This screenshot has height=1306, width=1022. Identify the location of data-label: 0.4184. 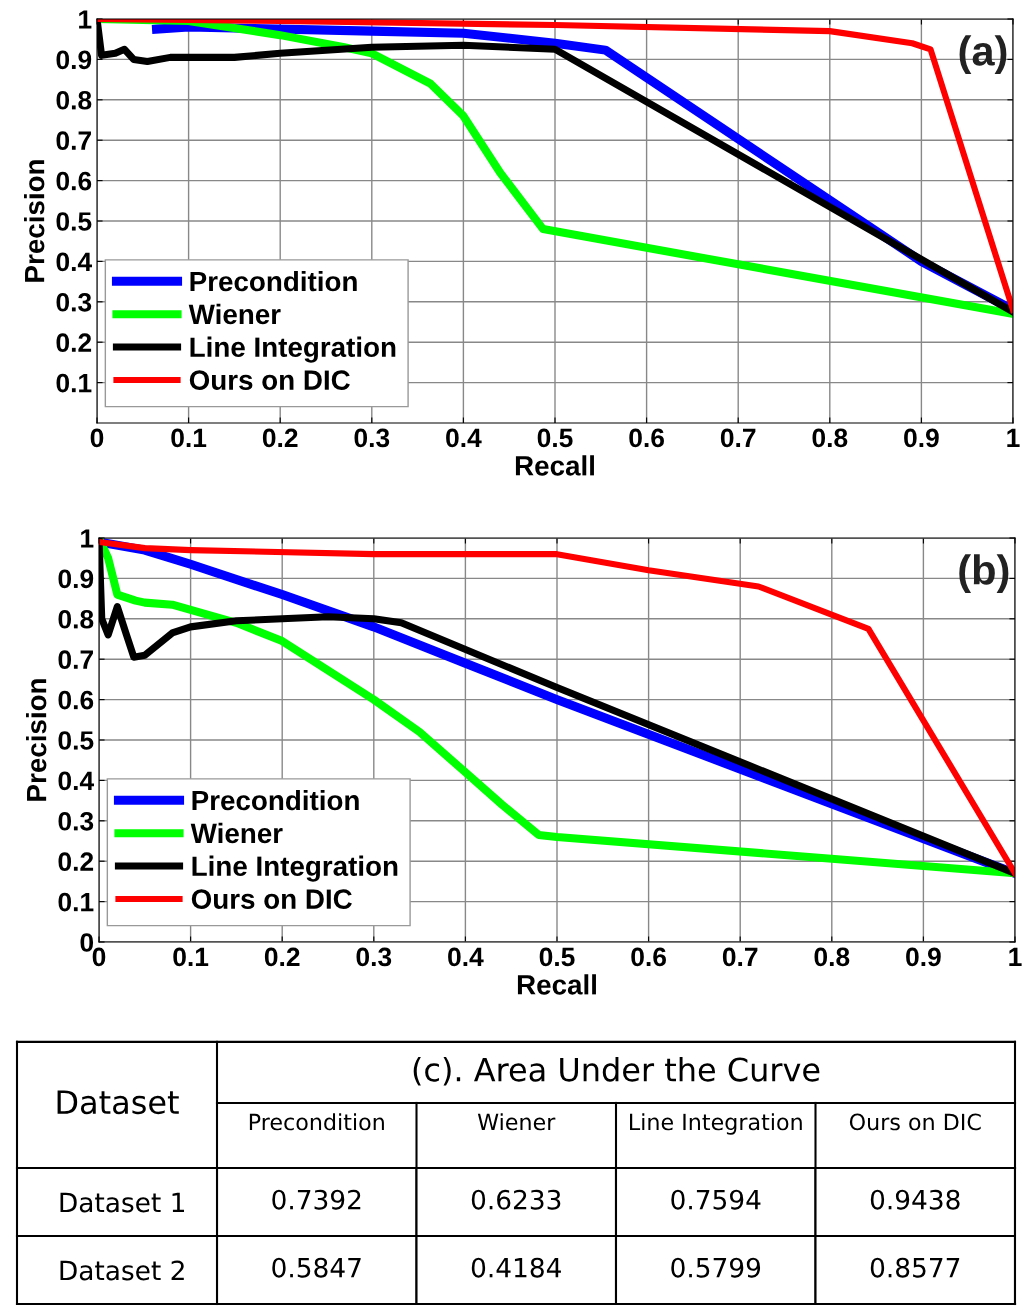
(516, 1267).